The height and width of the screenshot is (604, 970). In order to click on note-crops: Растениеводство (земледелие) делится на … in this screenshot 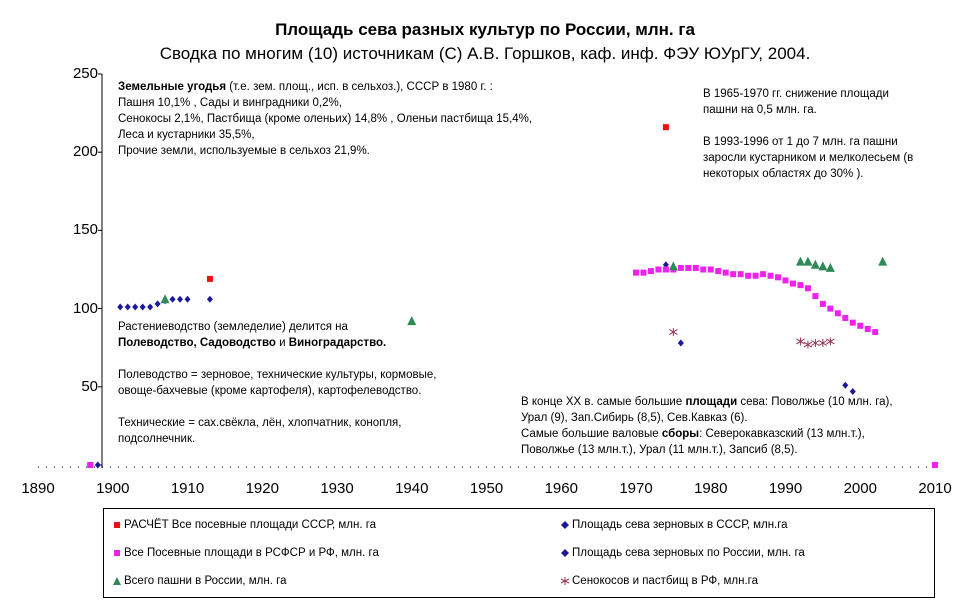, I will do `click(277, 383)`.